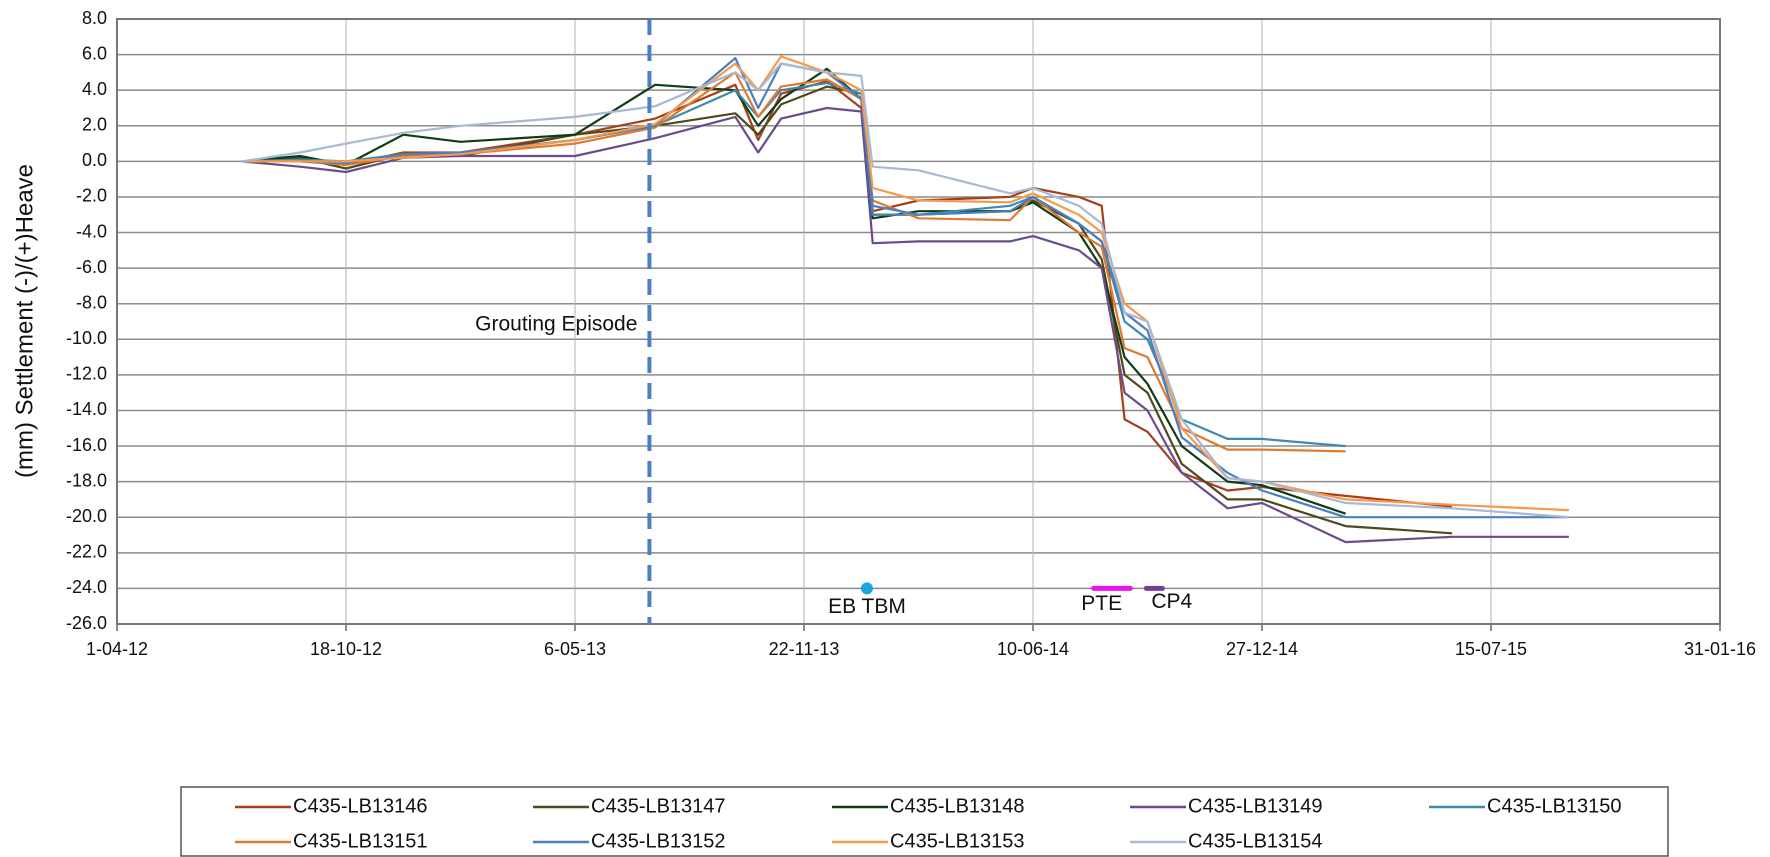 The image size is (1770, 857). What do you see at coordinates (867, 606) in the screenshot?
I see `annotation-label: EB TBM` at bounding box center [867, 606].